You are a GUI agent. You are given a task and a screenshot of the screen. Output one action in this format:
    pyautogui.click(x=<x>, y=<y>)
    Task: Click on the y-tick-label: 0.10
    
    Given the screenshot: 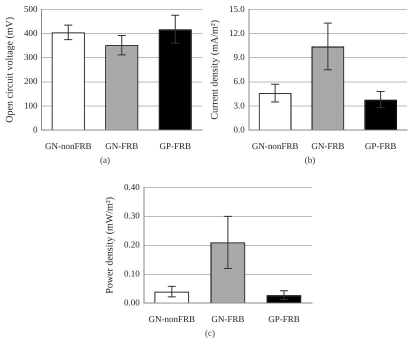 What is the action you would take?
    pyautogui.click(x=132, y=273)
    